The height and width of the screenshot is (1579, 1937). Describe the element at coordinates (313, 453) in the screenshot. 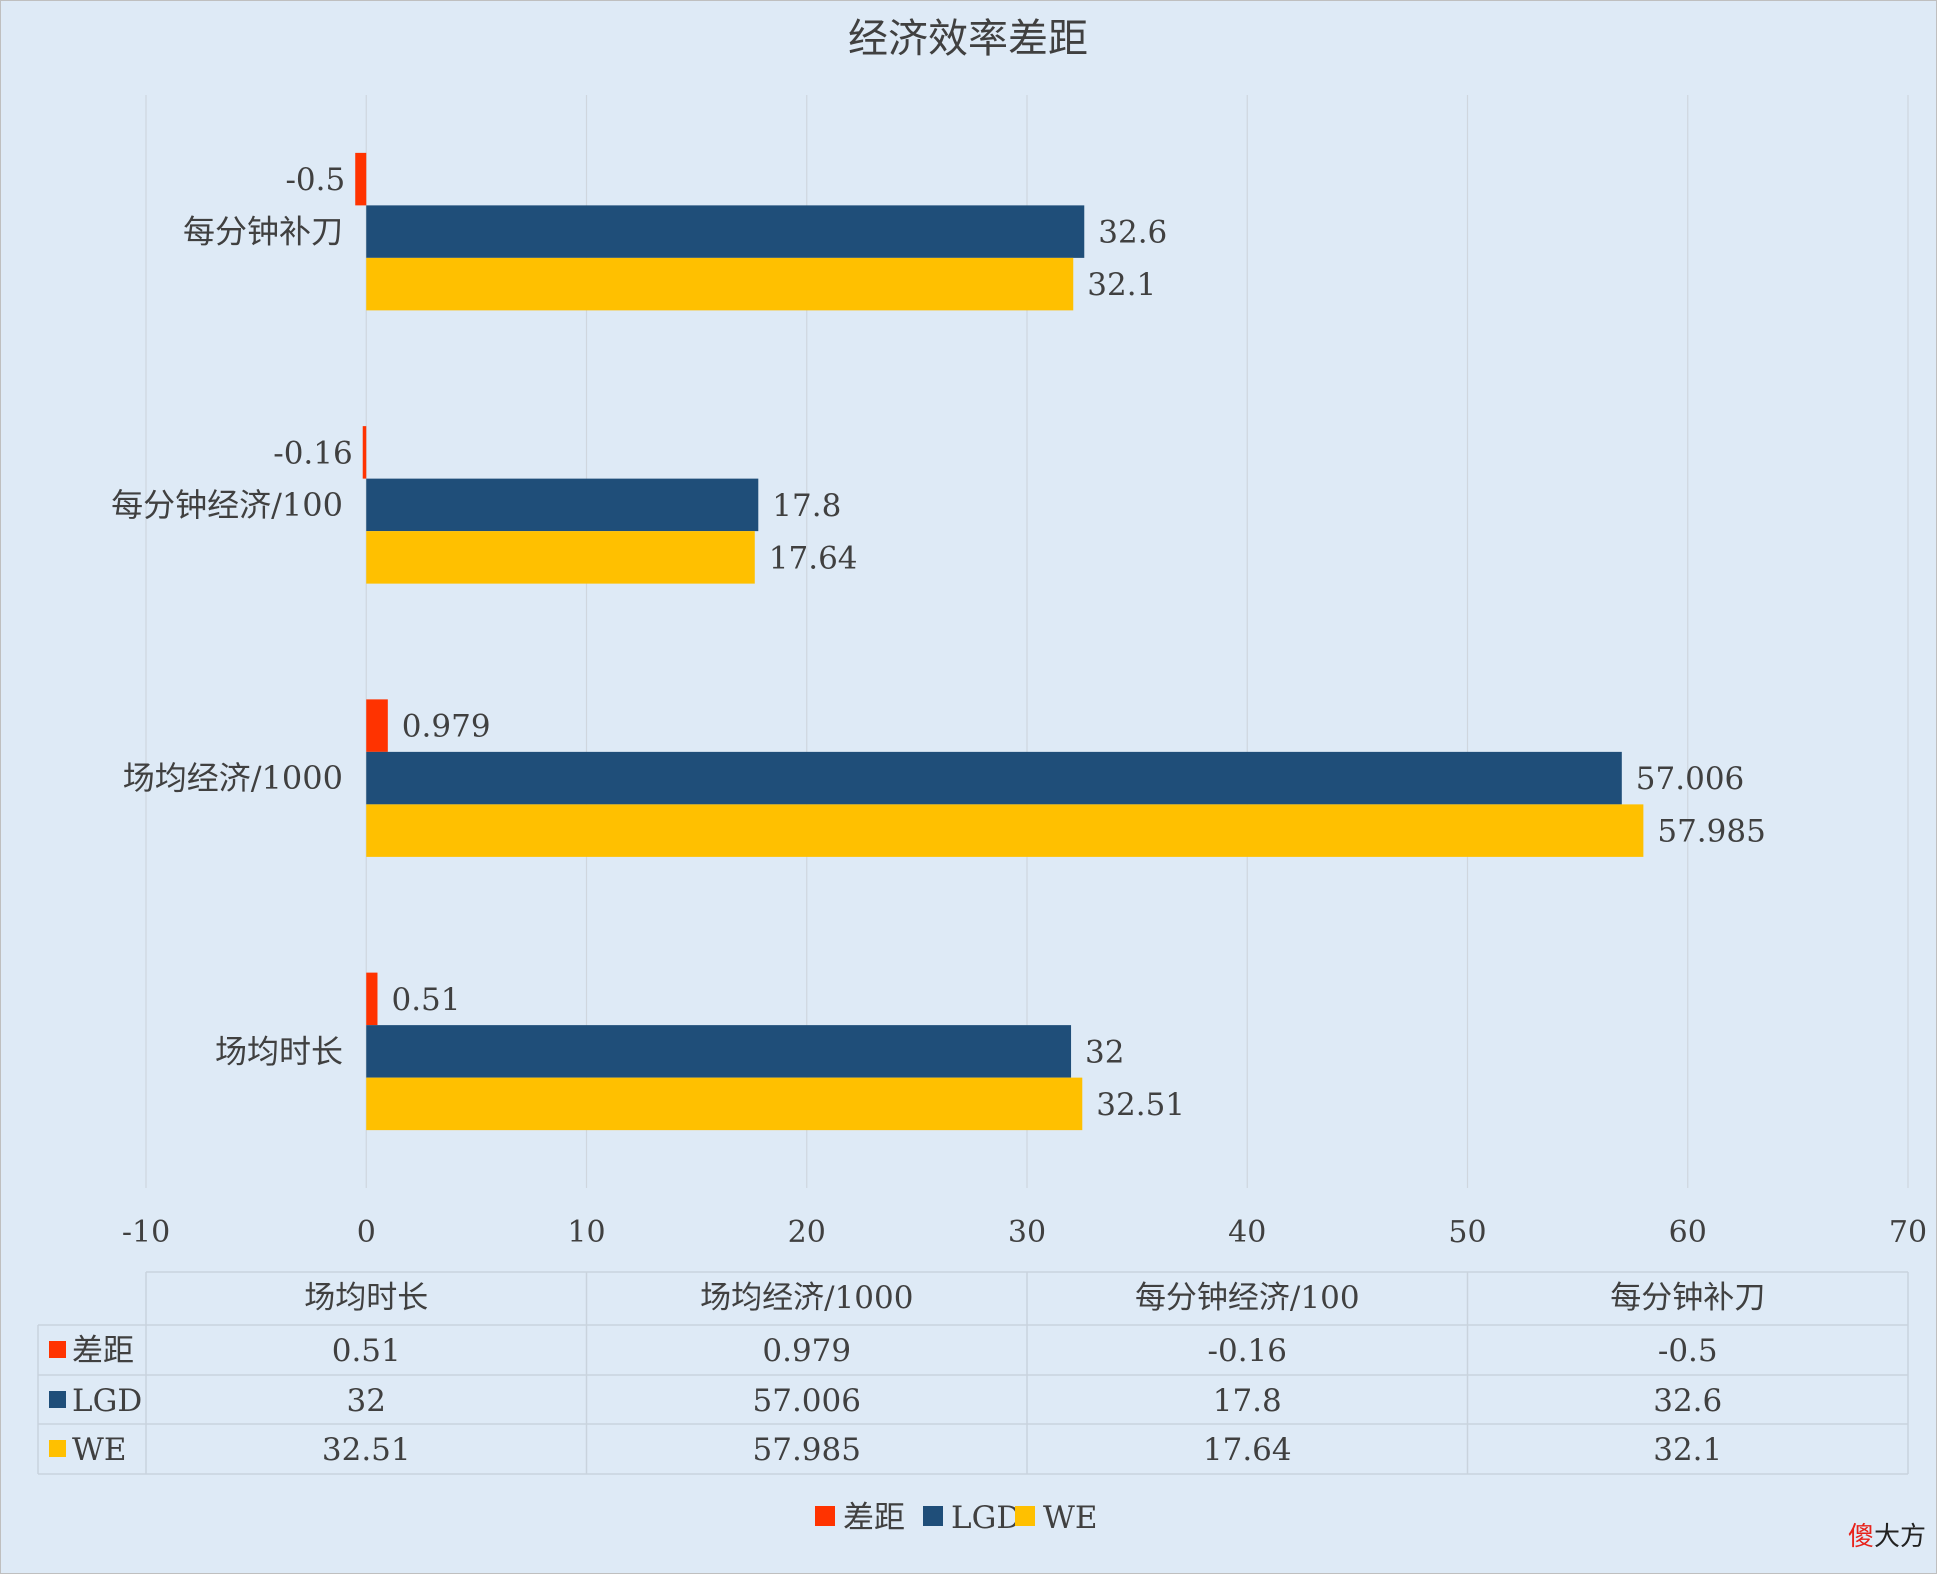

I see `data-label: -0.16` at that location.